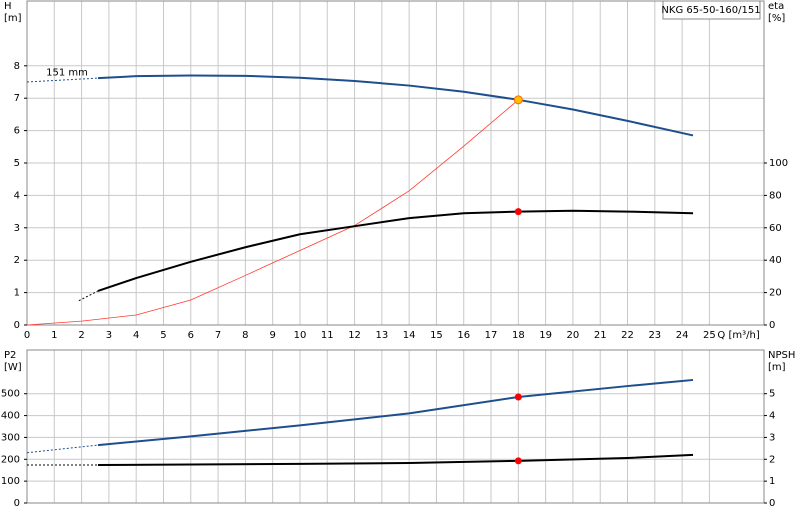 Image resolution: width=800 pixels, height=520 pixels. I want to click on x-tick-label: 20, so click(573, 335).